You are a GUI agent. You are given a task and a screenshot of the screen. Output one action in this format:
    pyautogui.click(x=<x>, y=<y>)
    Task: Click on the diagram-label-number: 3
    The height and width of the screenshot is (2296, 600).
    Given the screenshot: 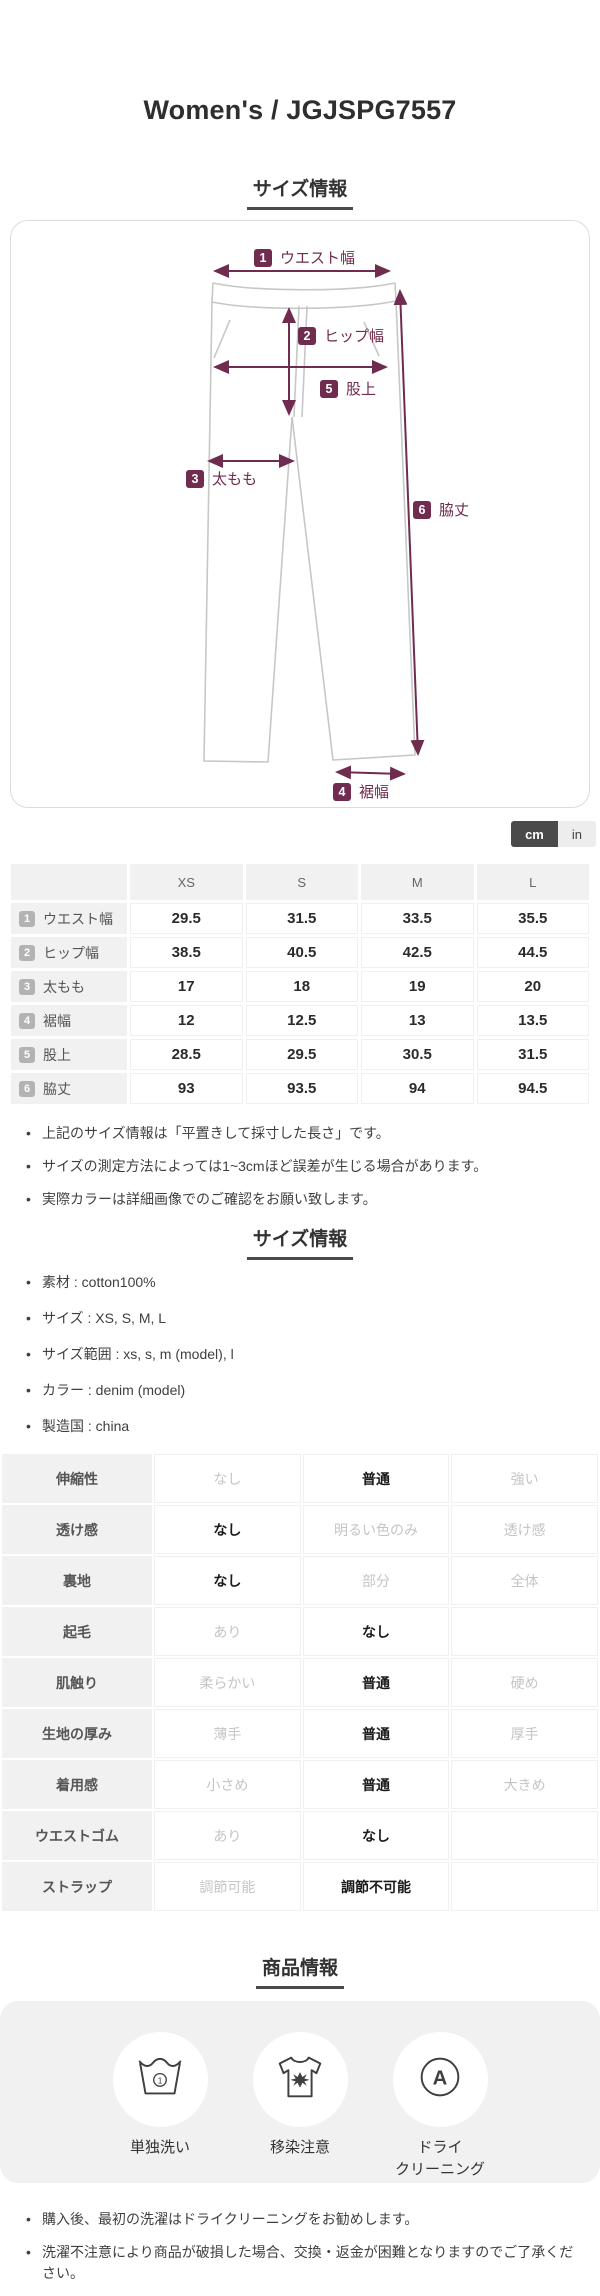 What is the action you would take?
    pyautogui.click(x=195, y=478)
    